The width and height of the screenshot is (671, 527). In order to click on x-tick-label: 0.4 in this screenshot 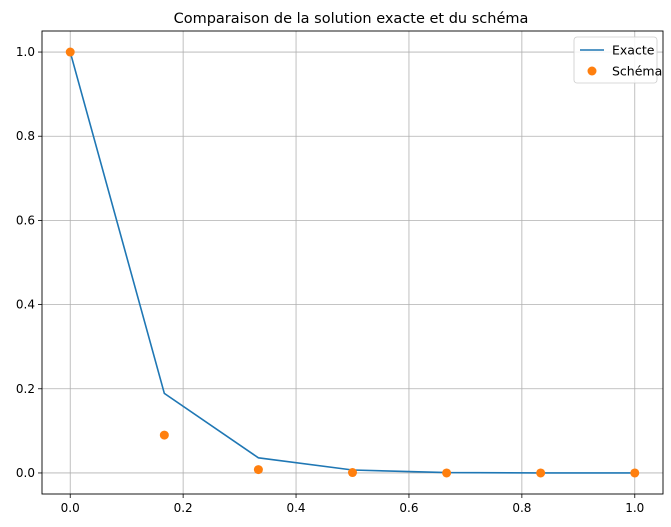, I will do `click(295, 508)`.